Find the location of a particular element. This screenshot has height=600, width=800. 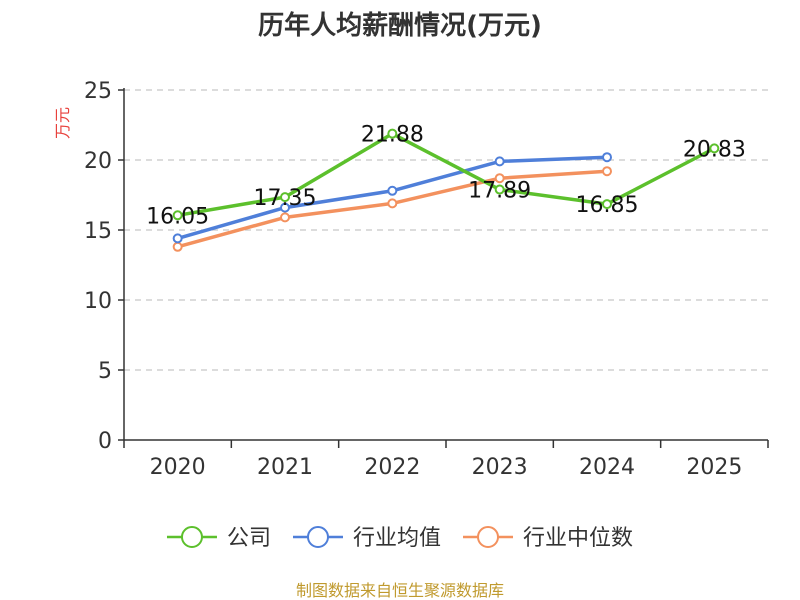

x-tick-label: 2025 is located at coordinates (714, 467).